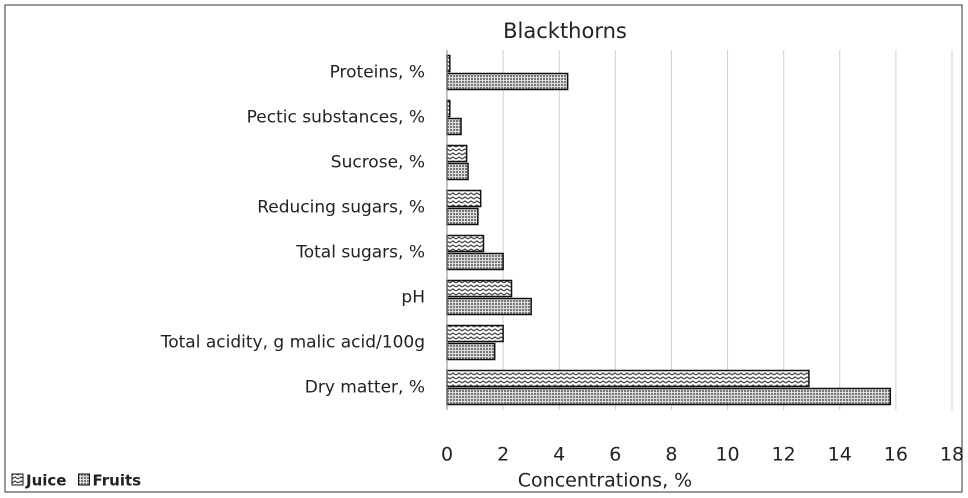 Image resolution: width=968 pixels, height=498 pixels. Describe the element at coordinates (503, 455) in the screenshot. I see `x-tick-label: 2` at that location.